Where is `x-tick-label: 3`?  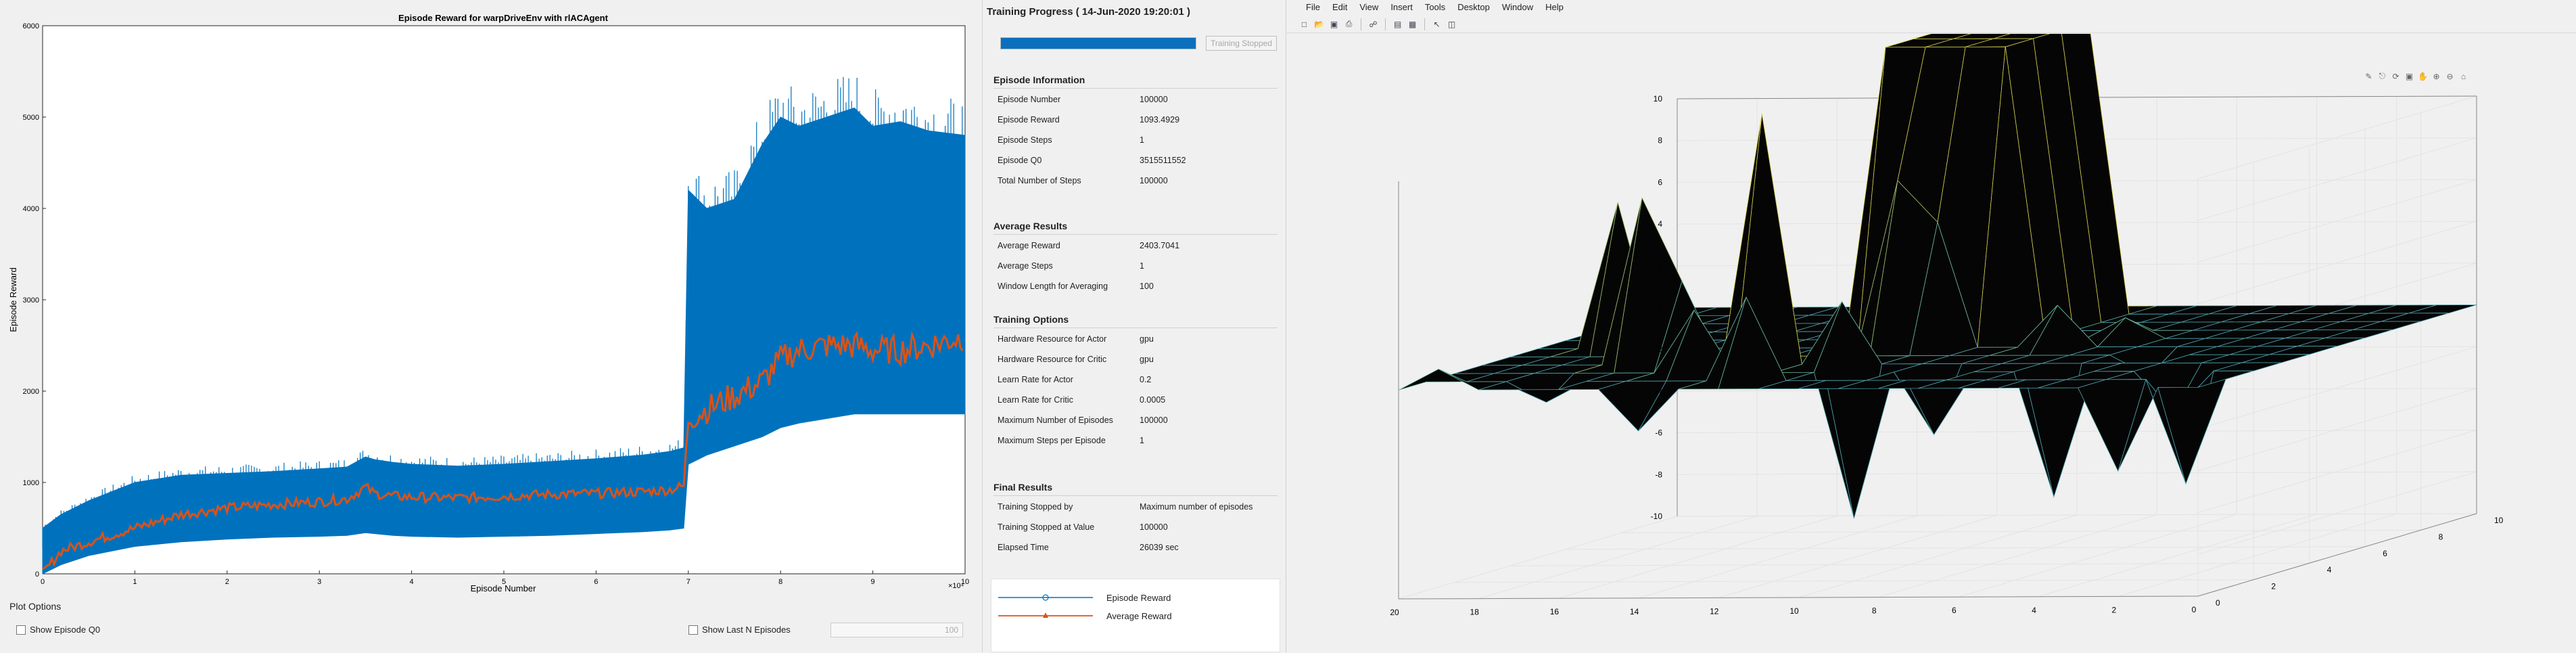 x-tick-label: 3 is located at coordinates (319, 582).